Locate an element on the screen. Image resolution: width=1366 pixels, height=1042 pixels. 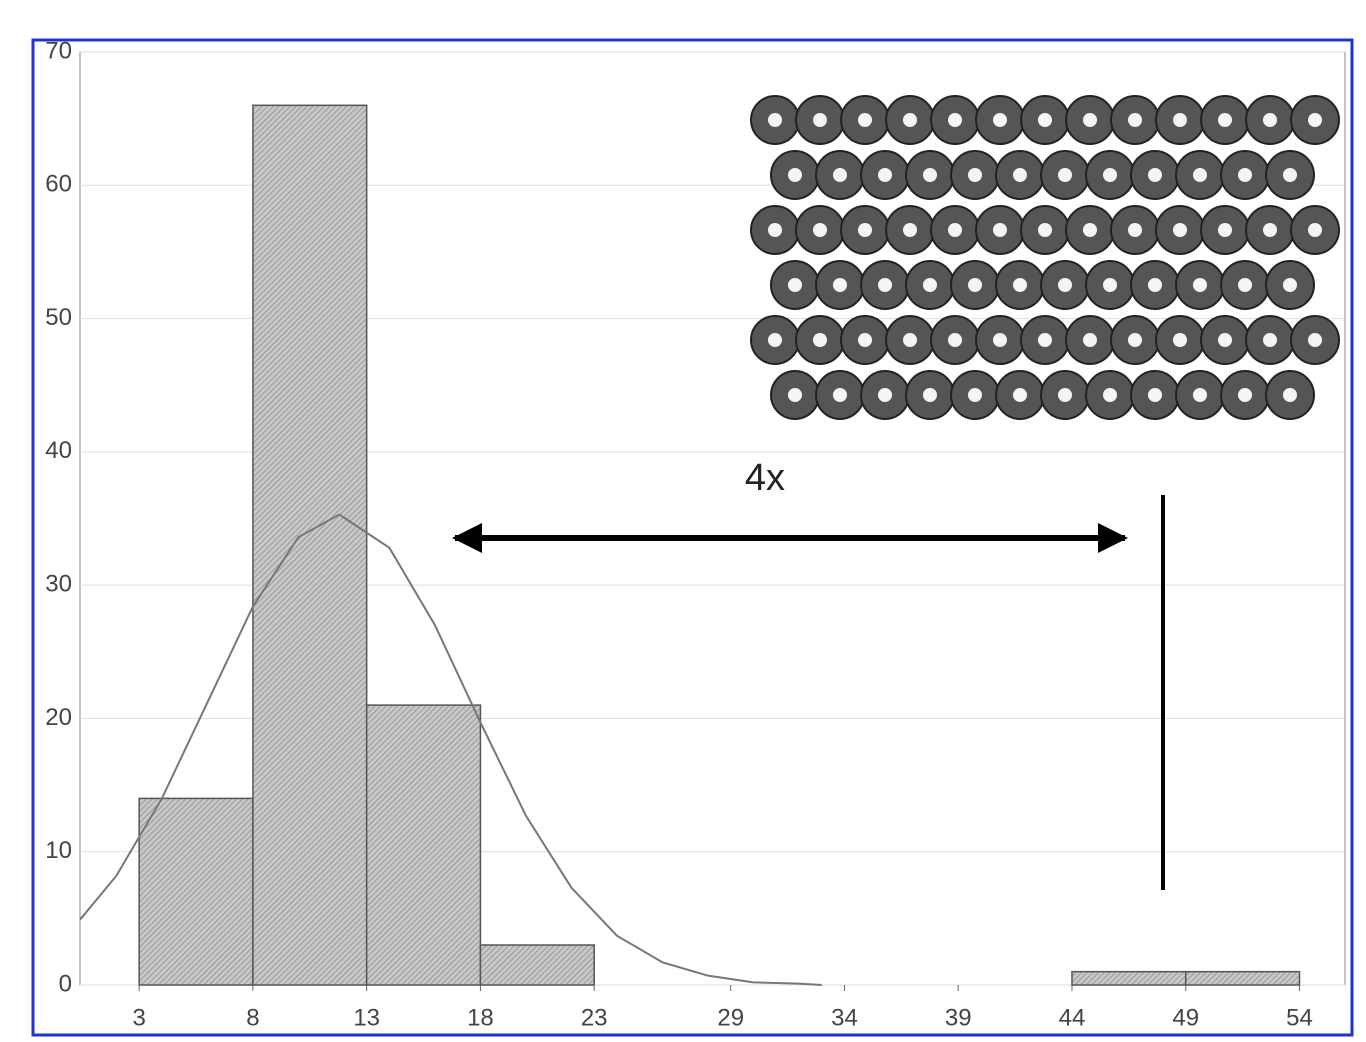
x-tick-label: 44 is located at coordinates (1072, 1017).